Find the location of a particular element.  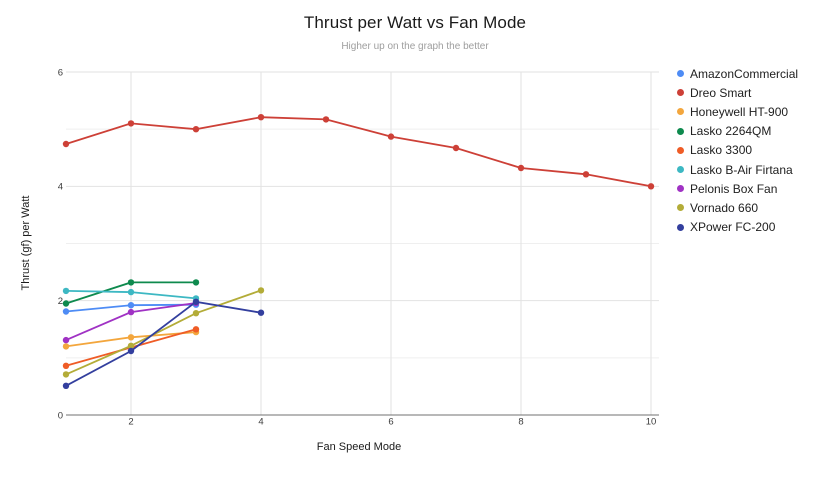

x-tick-label: 4 is located at coordinates (260, 422).